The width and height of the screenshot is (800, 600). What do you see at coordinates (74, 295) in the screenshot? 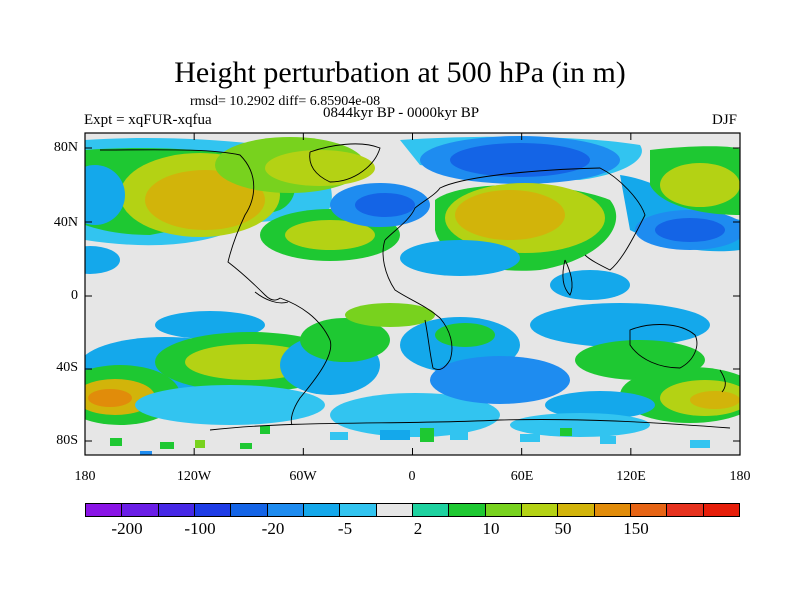
I see `lat-label-0: 0` at bounding box center [74, 295].